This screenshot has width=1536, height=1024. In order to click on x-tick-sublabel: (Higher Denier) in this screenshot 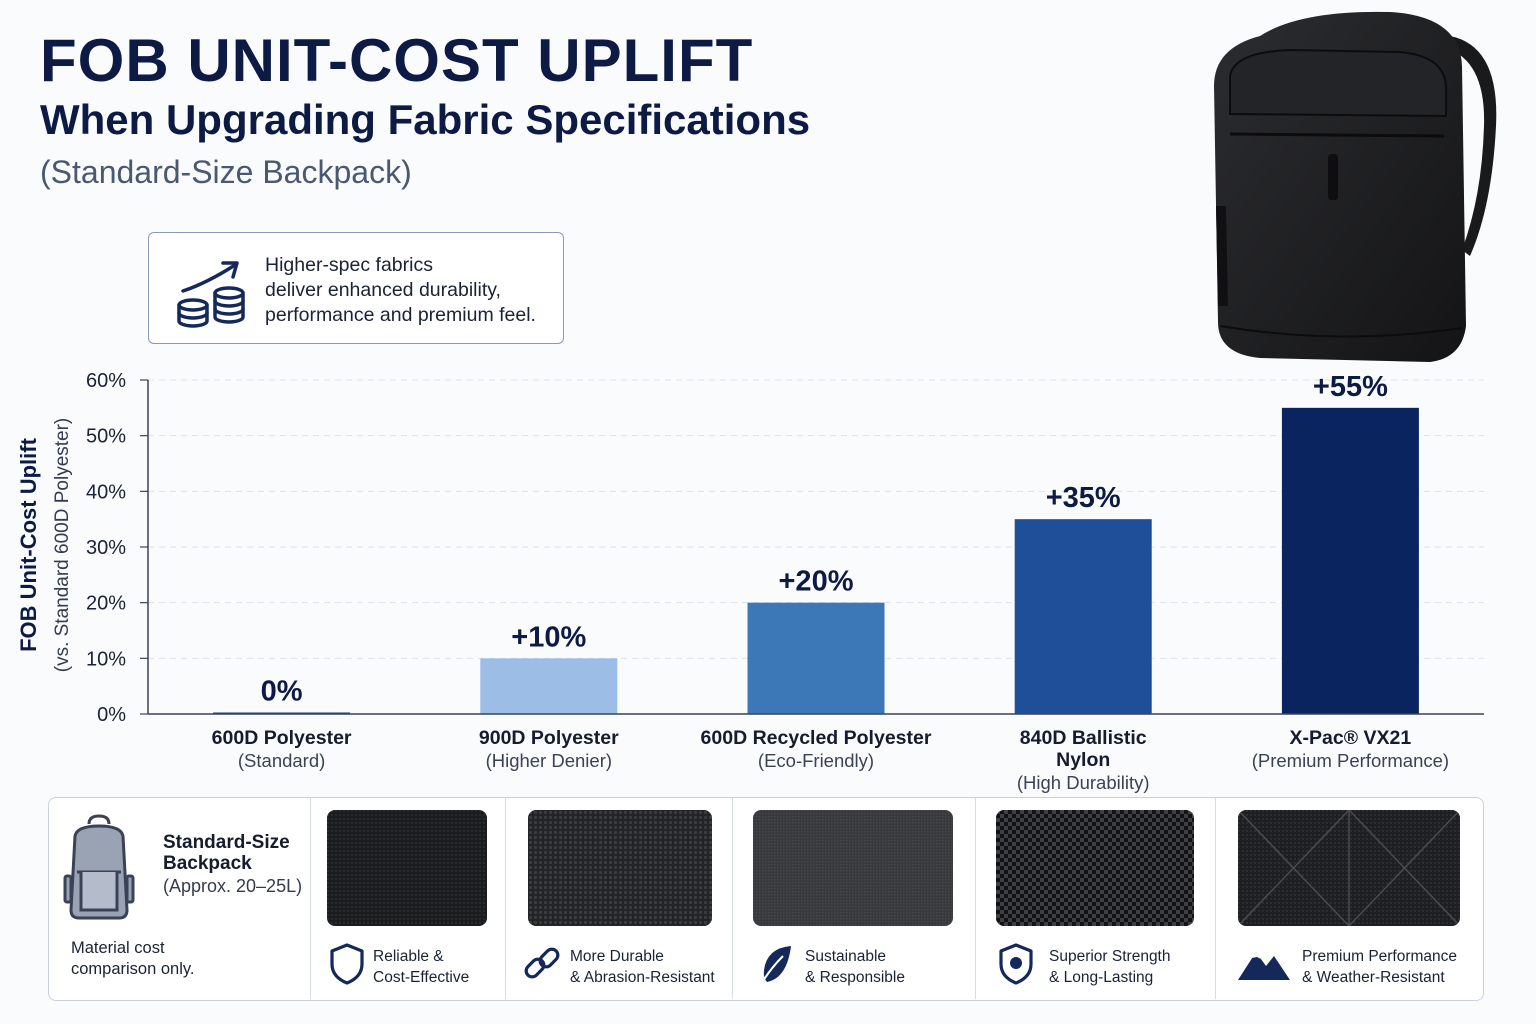, I will do `click(549, 760)`.